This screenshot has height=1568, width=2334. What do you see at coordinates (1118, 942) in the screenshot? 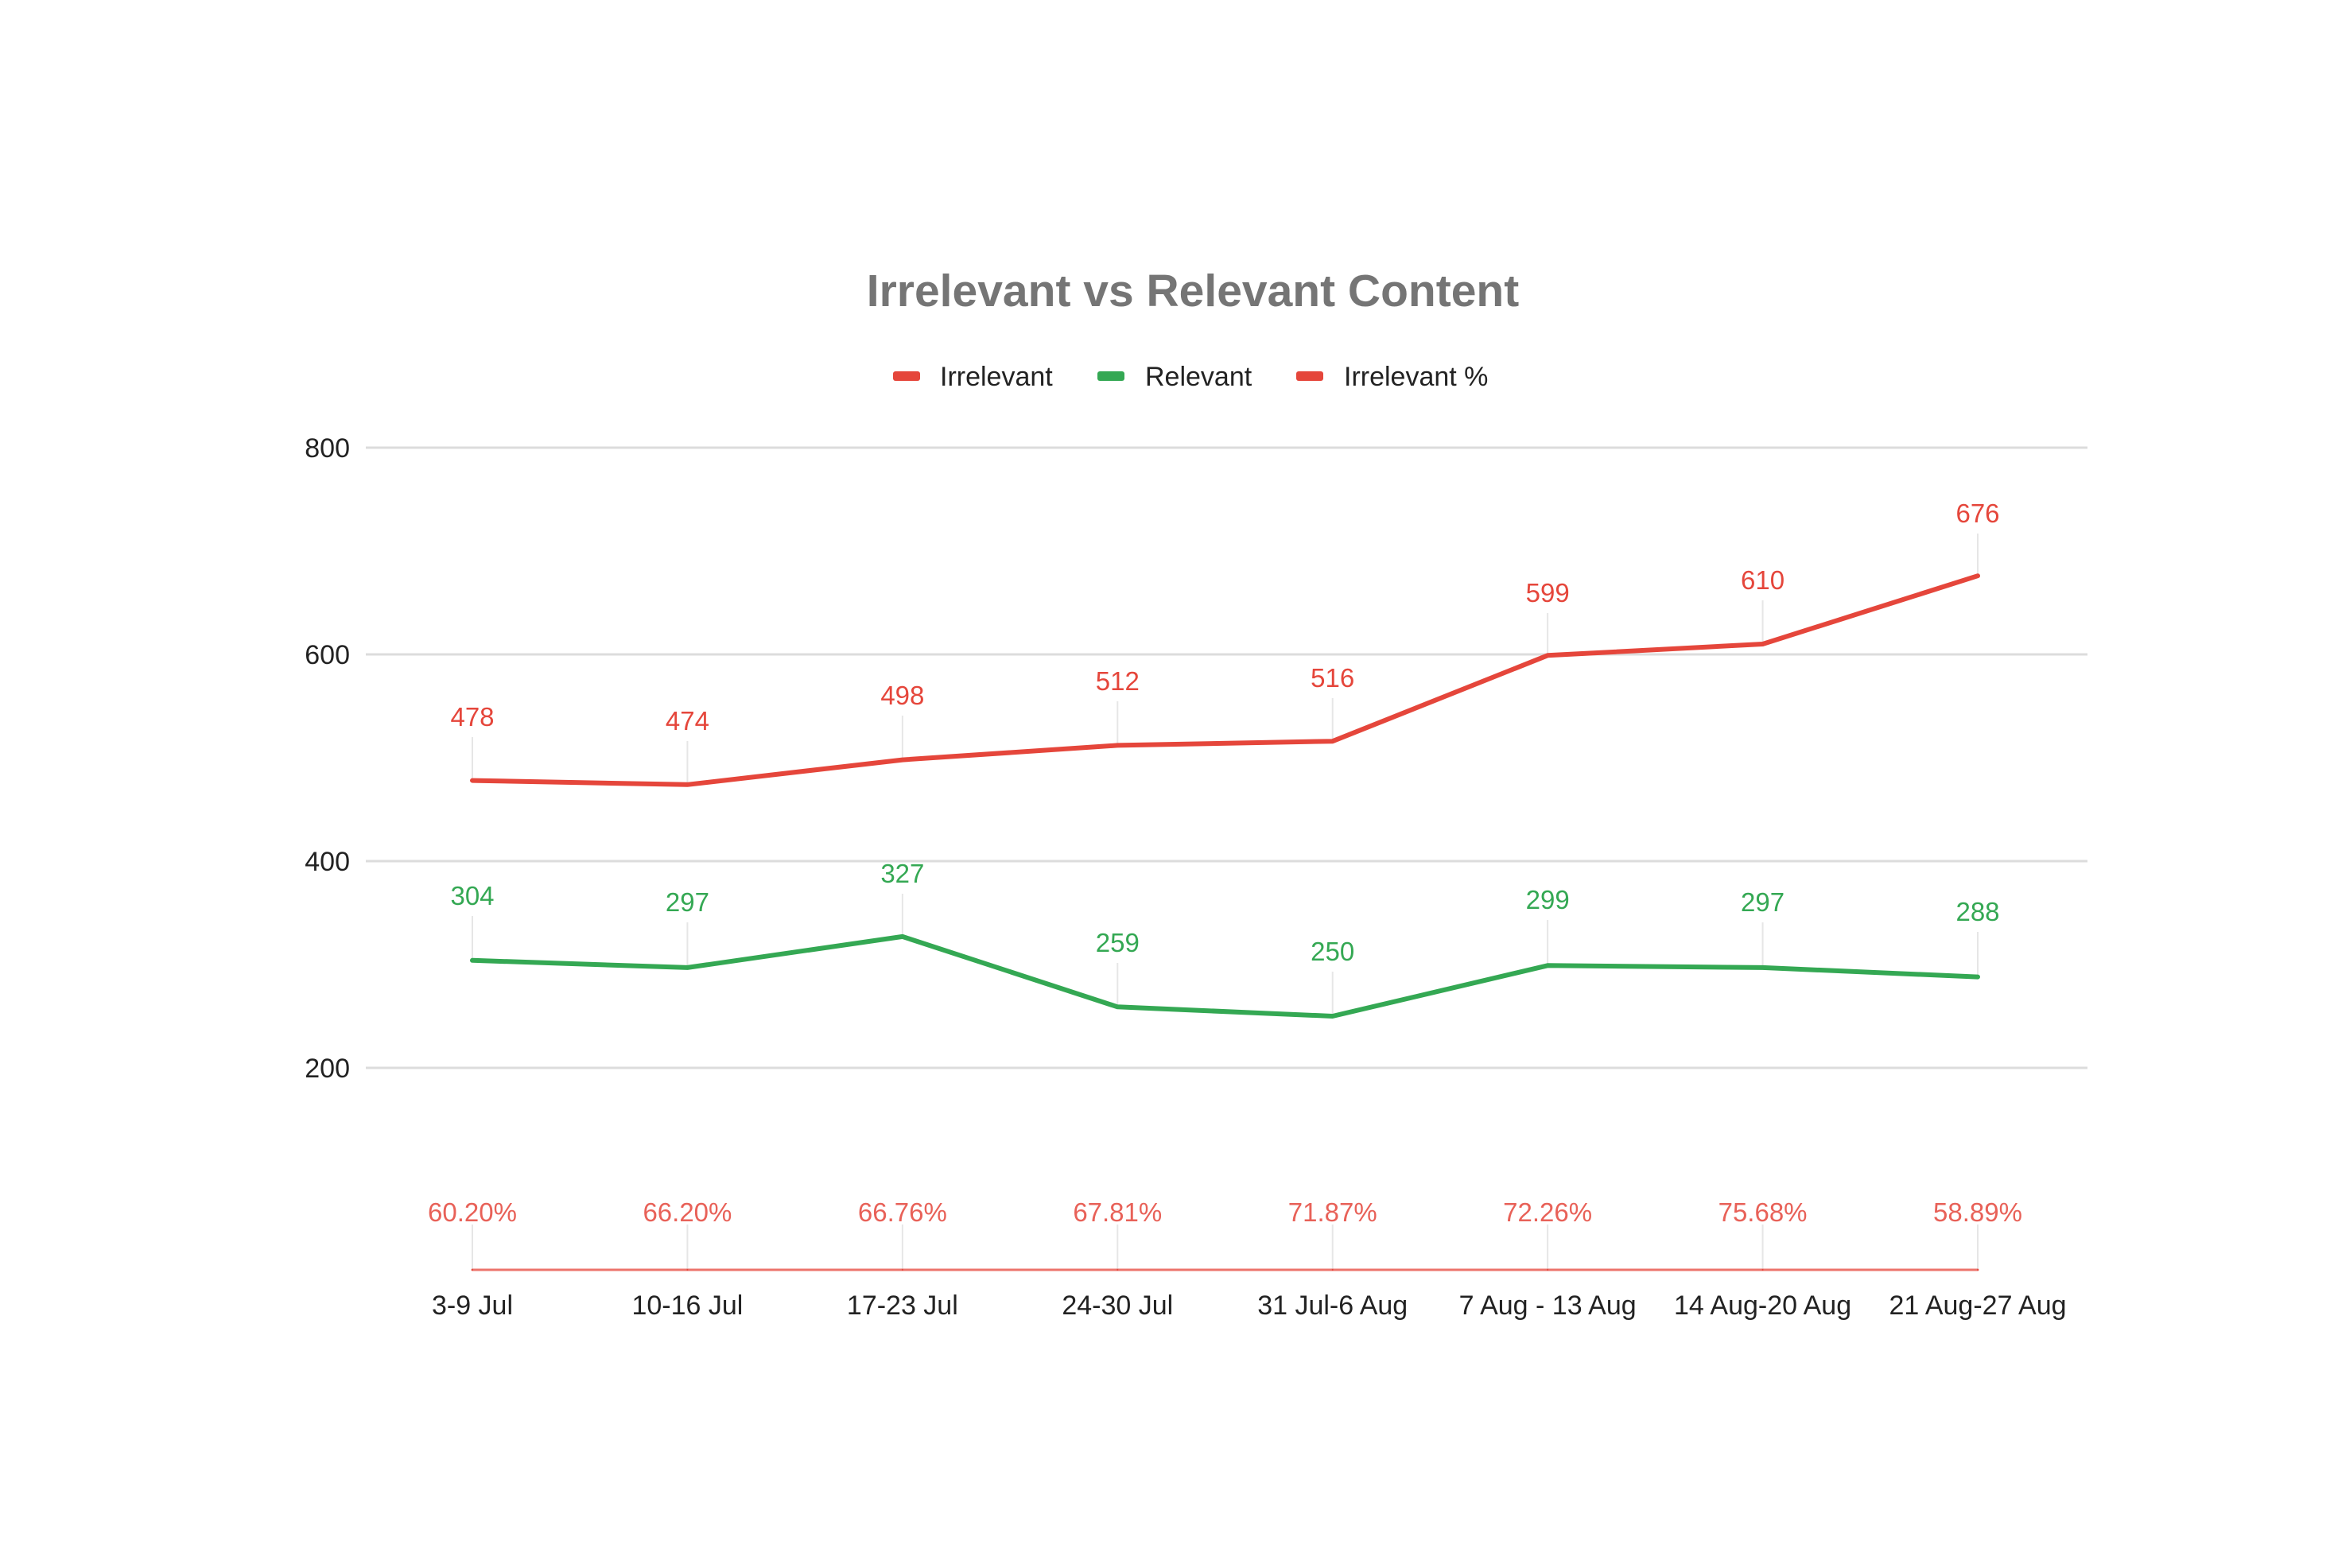
I see `data-label: 259` at bounding box center [1118, 942].